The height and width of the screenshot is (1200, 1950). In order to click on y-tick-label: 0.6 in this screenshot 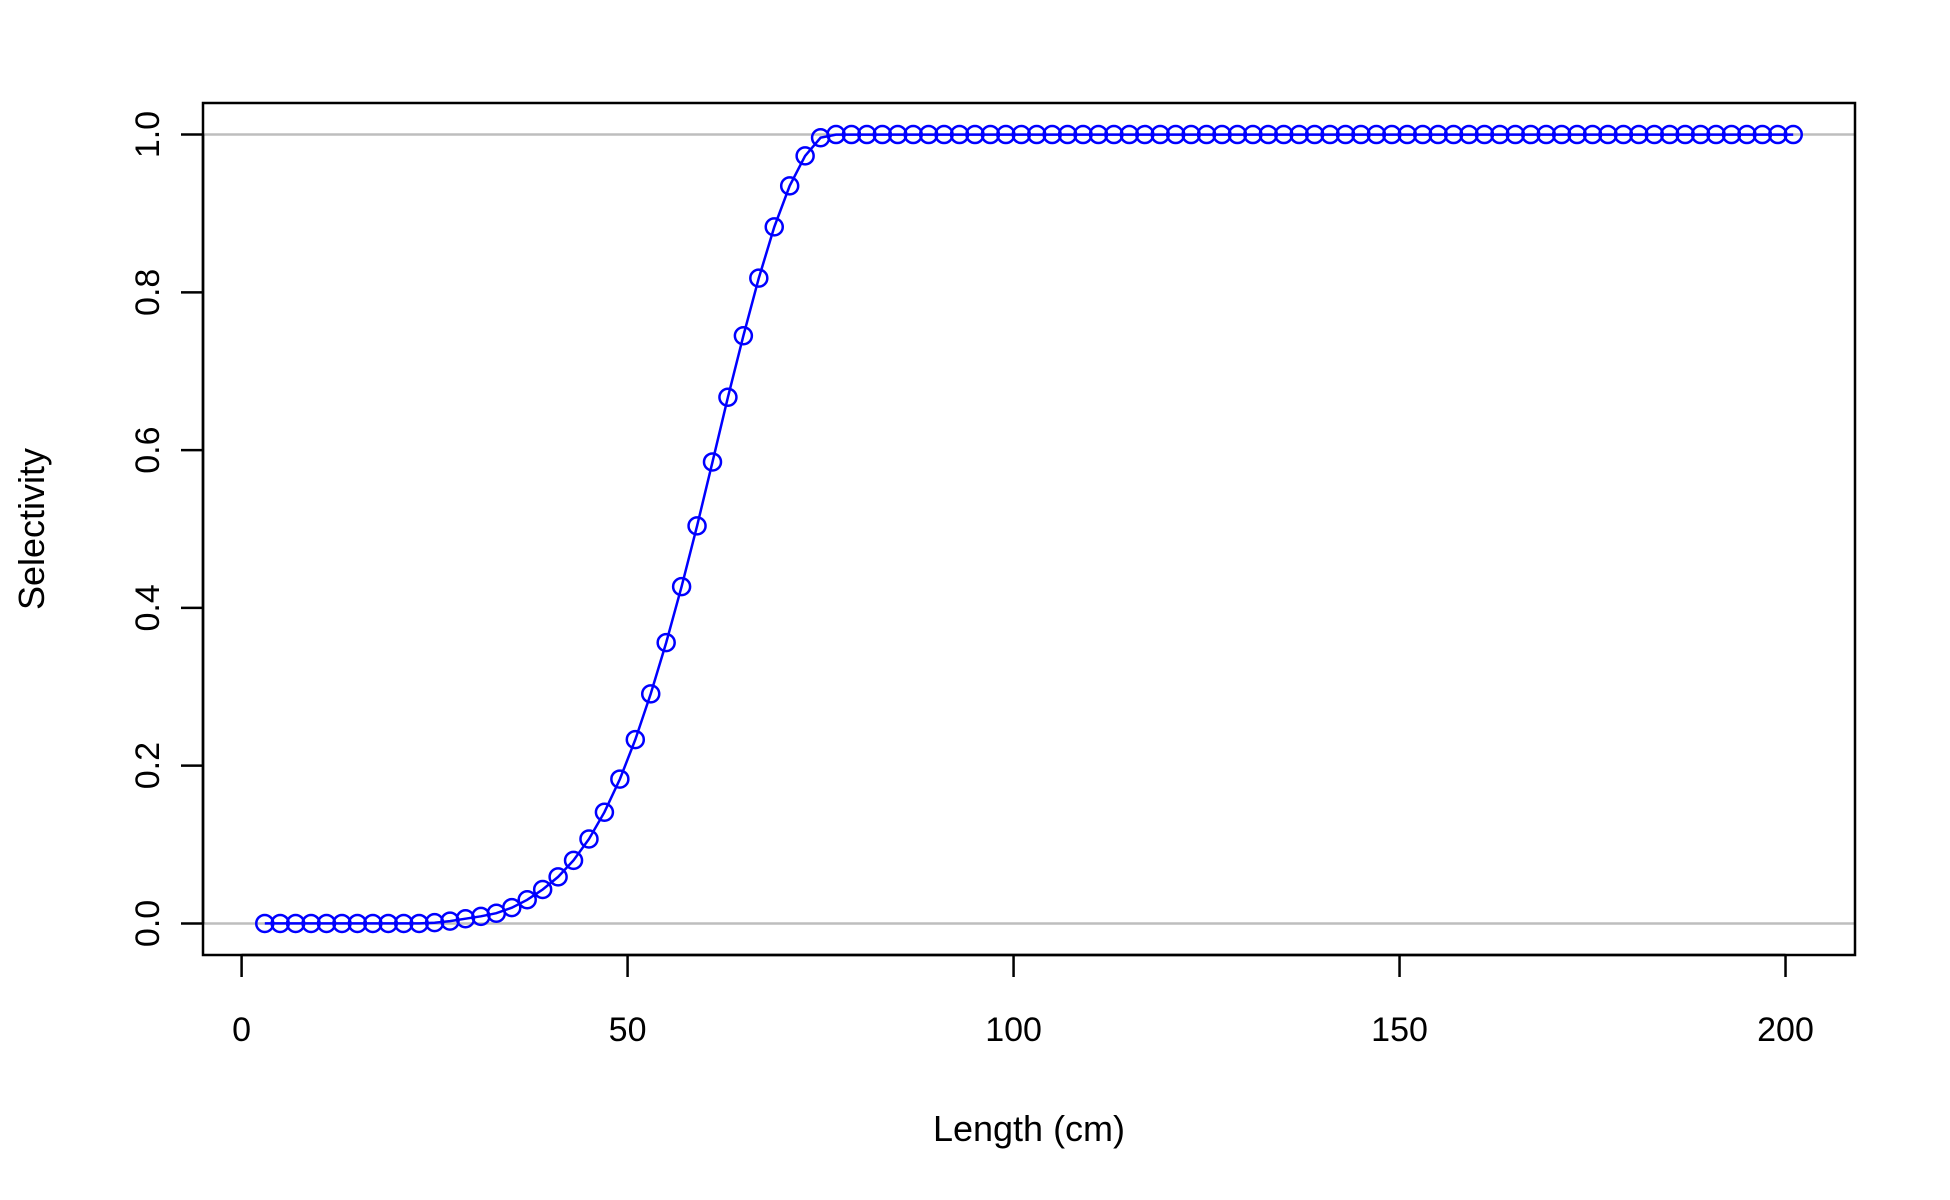, I will do `click(148, 449)`.